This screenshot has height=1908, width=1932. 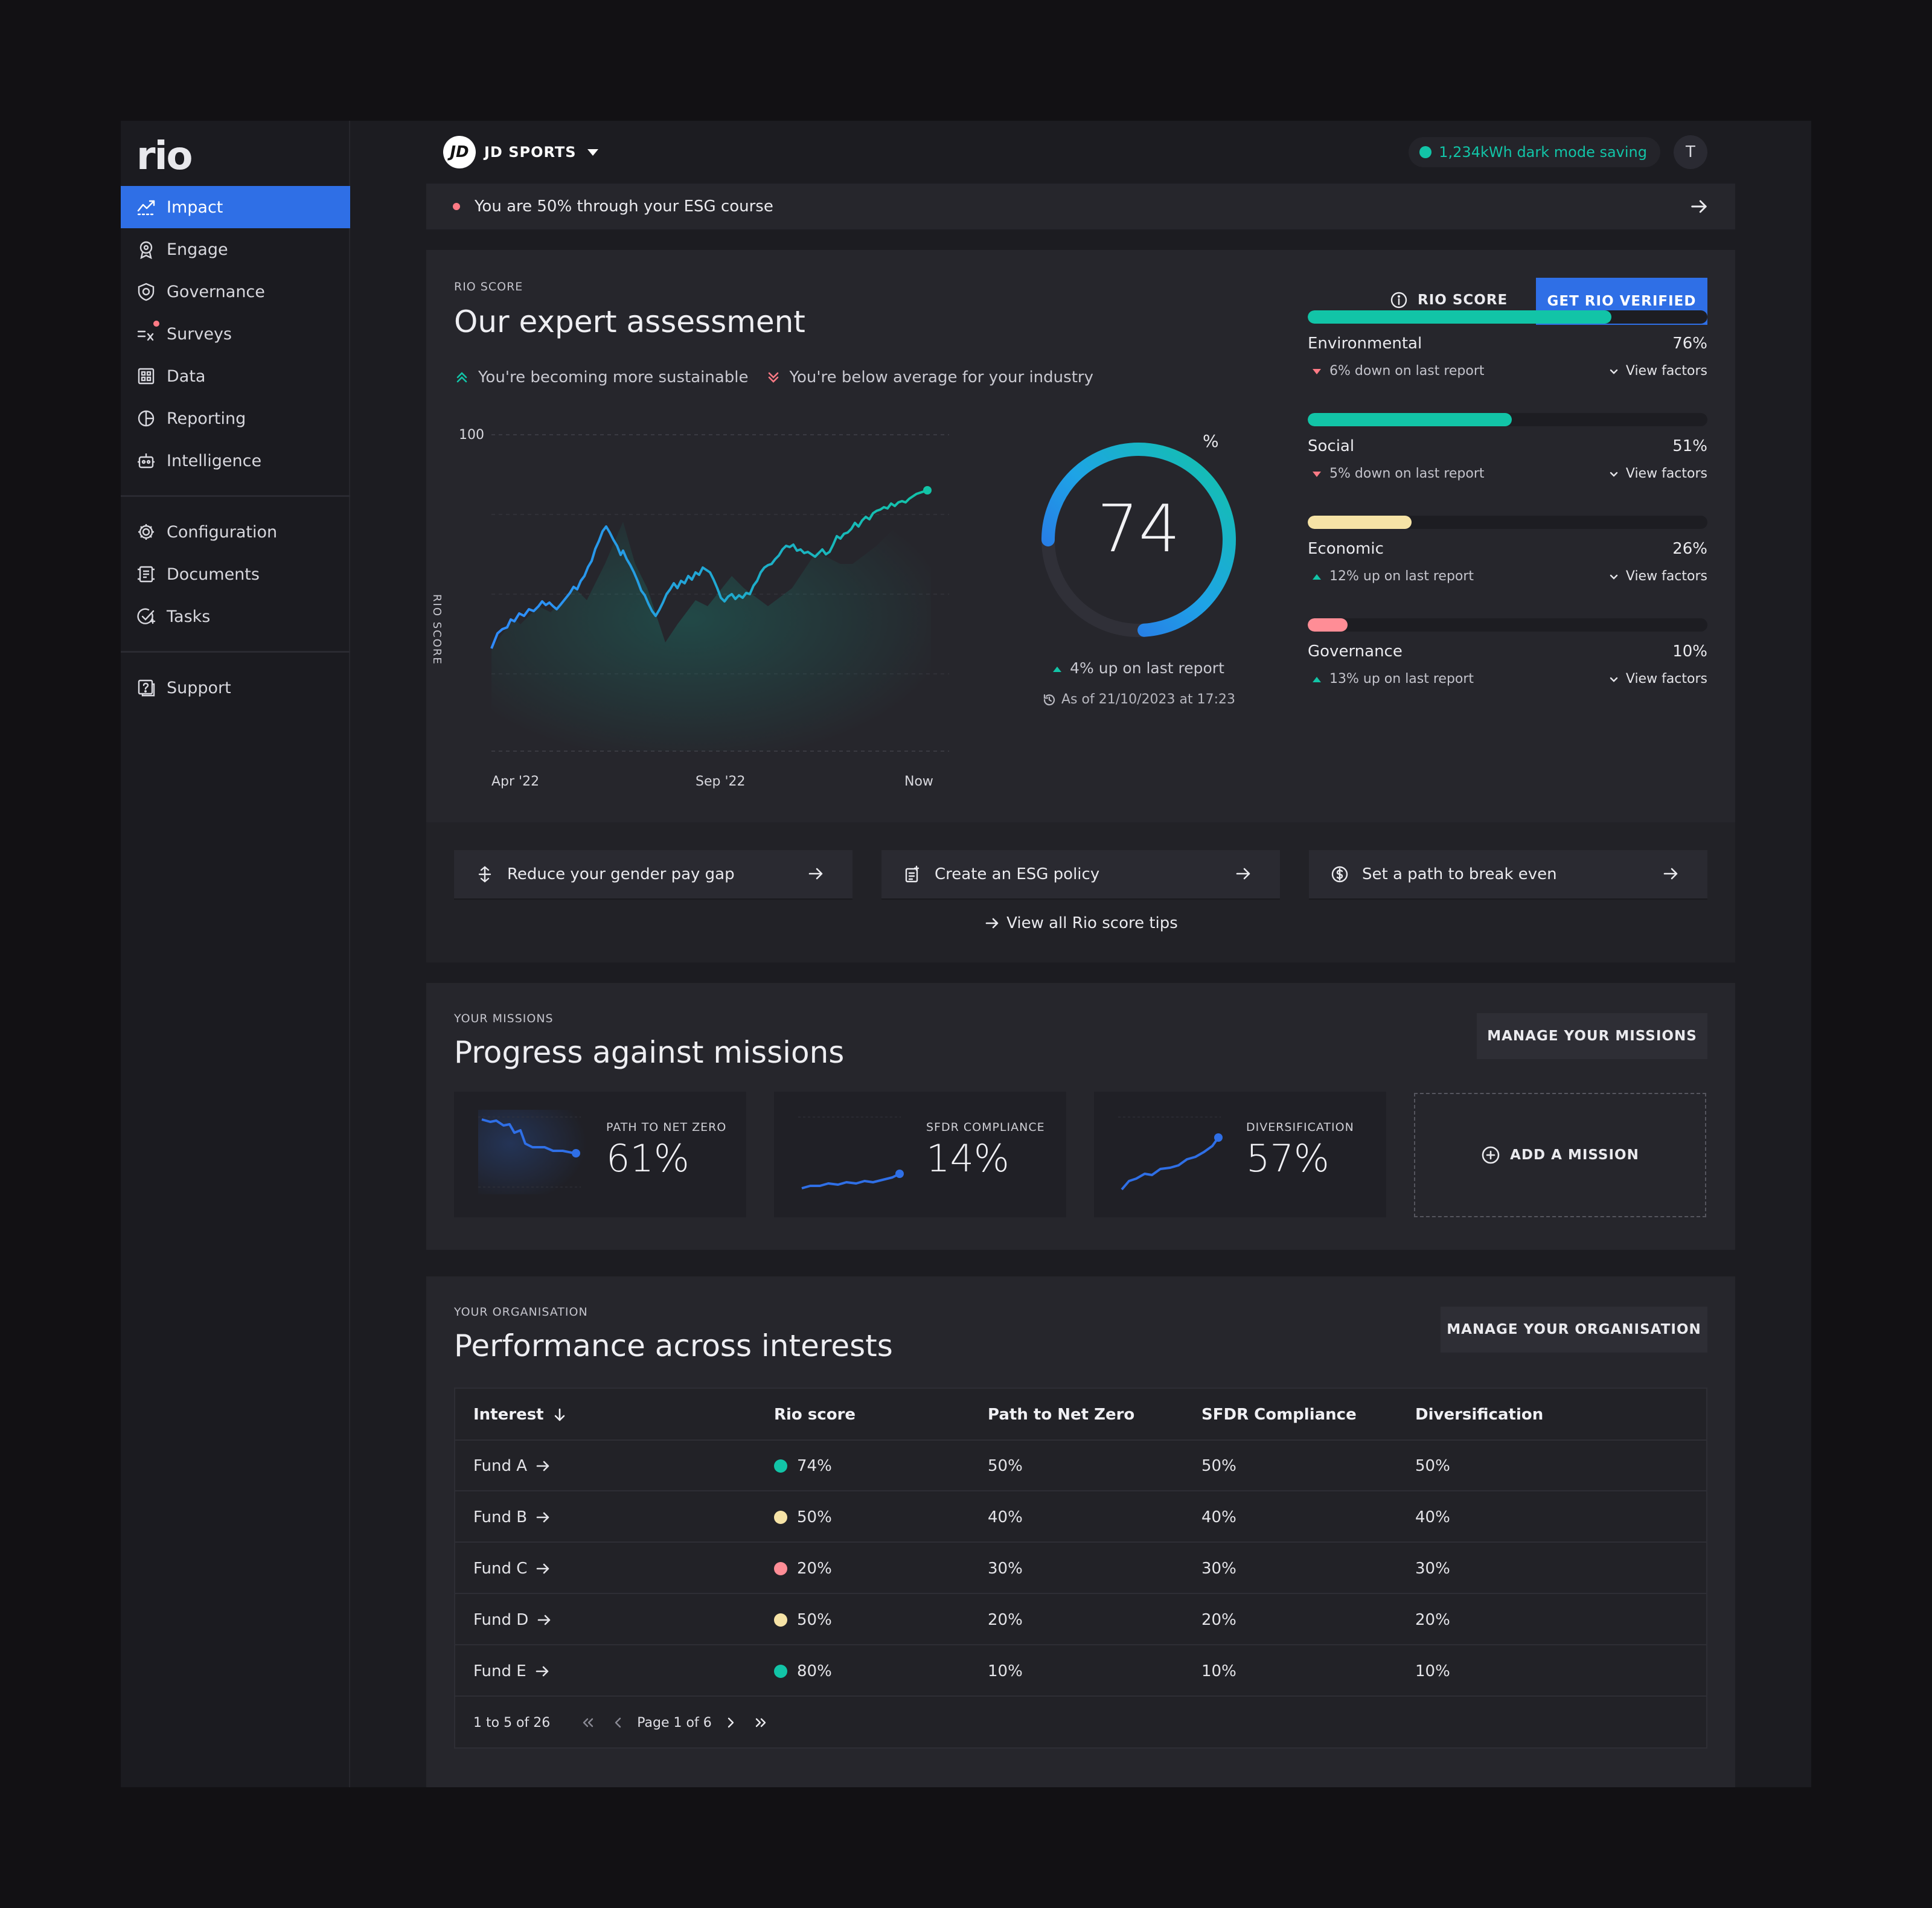 I want to click on org-logo: JD, so click(x=459, y=152).